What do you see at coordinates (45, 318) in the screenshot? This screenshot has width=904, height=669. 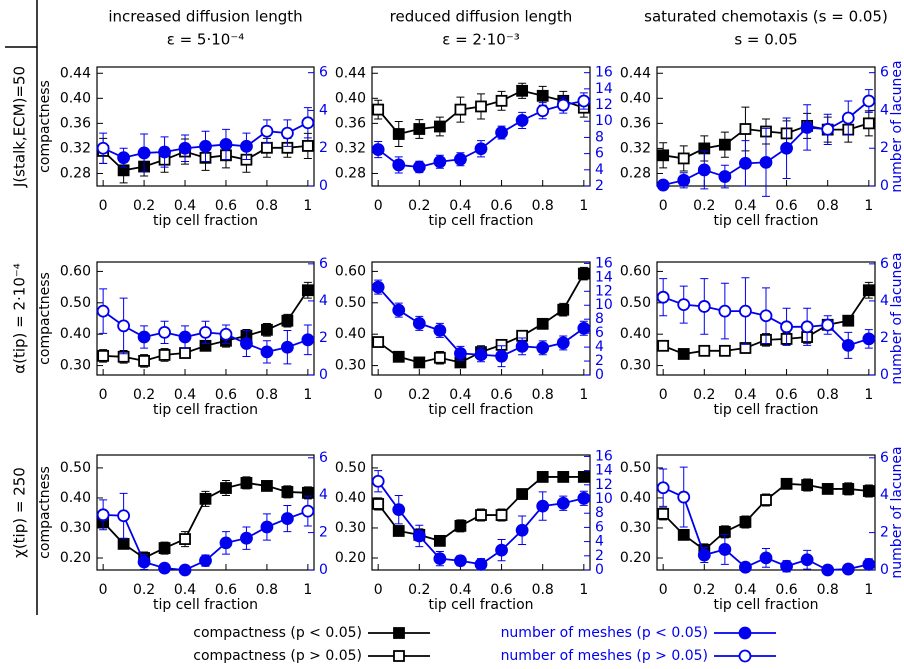 I see `y-axis-label: compactness` at bounding box center [45, 318].